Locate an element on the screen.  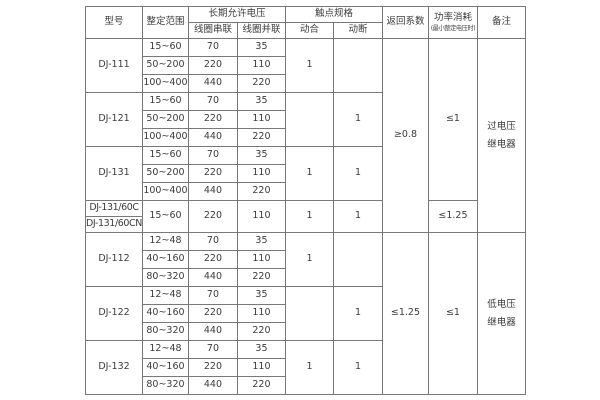
col-header-power: 功率消耗 (最小整定电压时) is located at coordinates (452, 22).